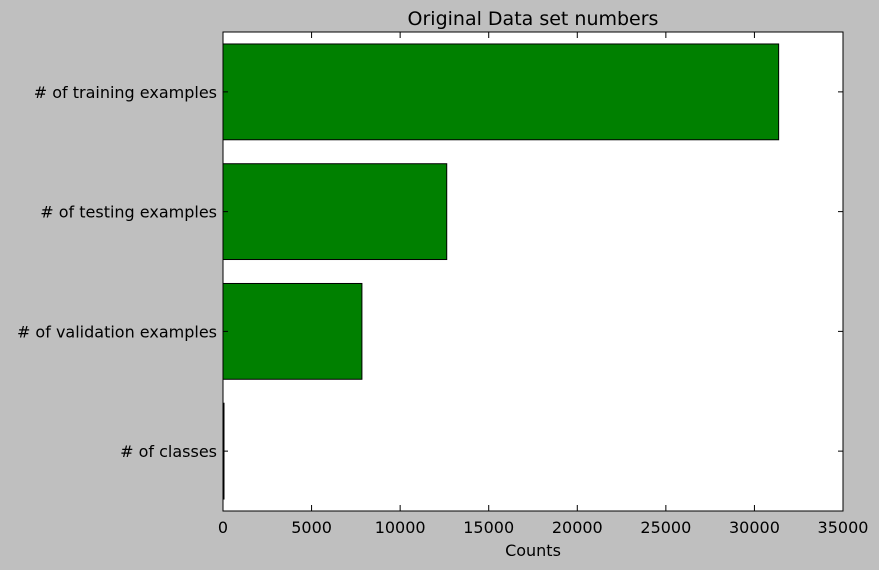 The height and width of the screenshot is (570, 879). What do you see at coordinates (533, 19) in the screenshot?
I see `chart-title: Original Data set numbers` at bounding box center [533, 19].